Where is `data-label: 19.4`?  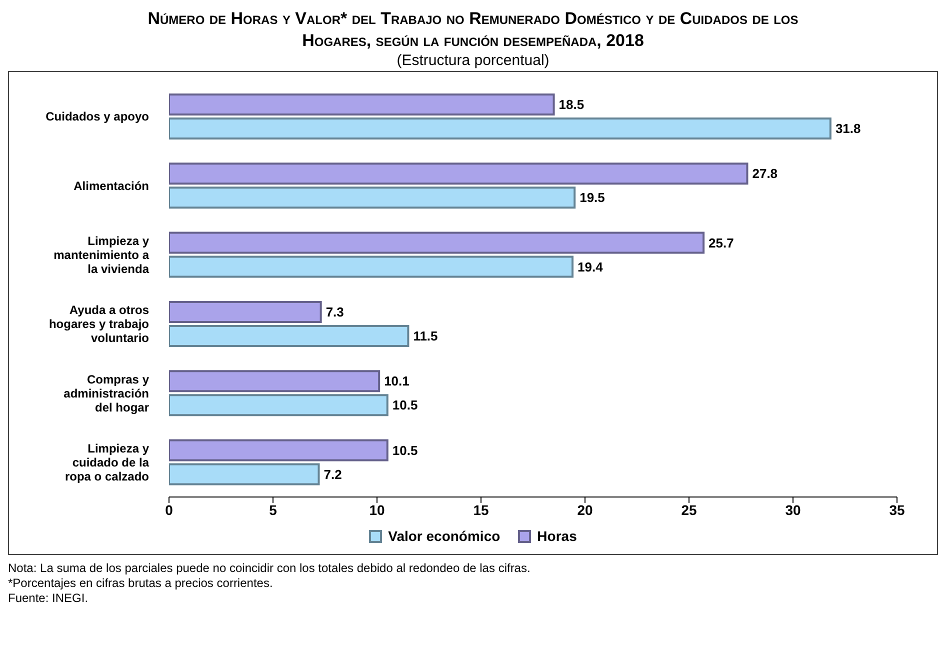
data-label: 19.4 is located at coordinates (591, 266).